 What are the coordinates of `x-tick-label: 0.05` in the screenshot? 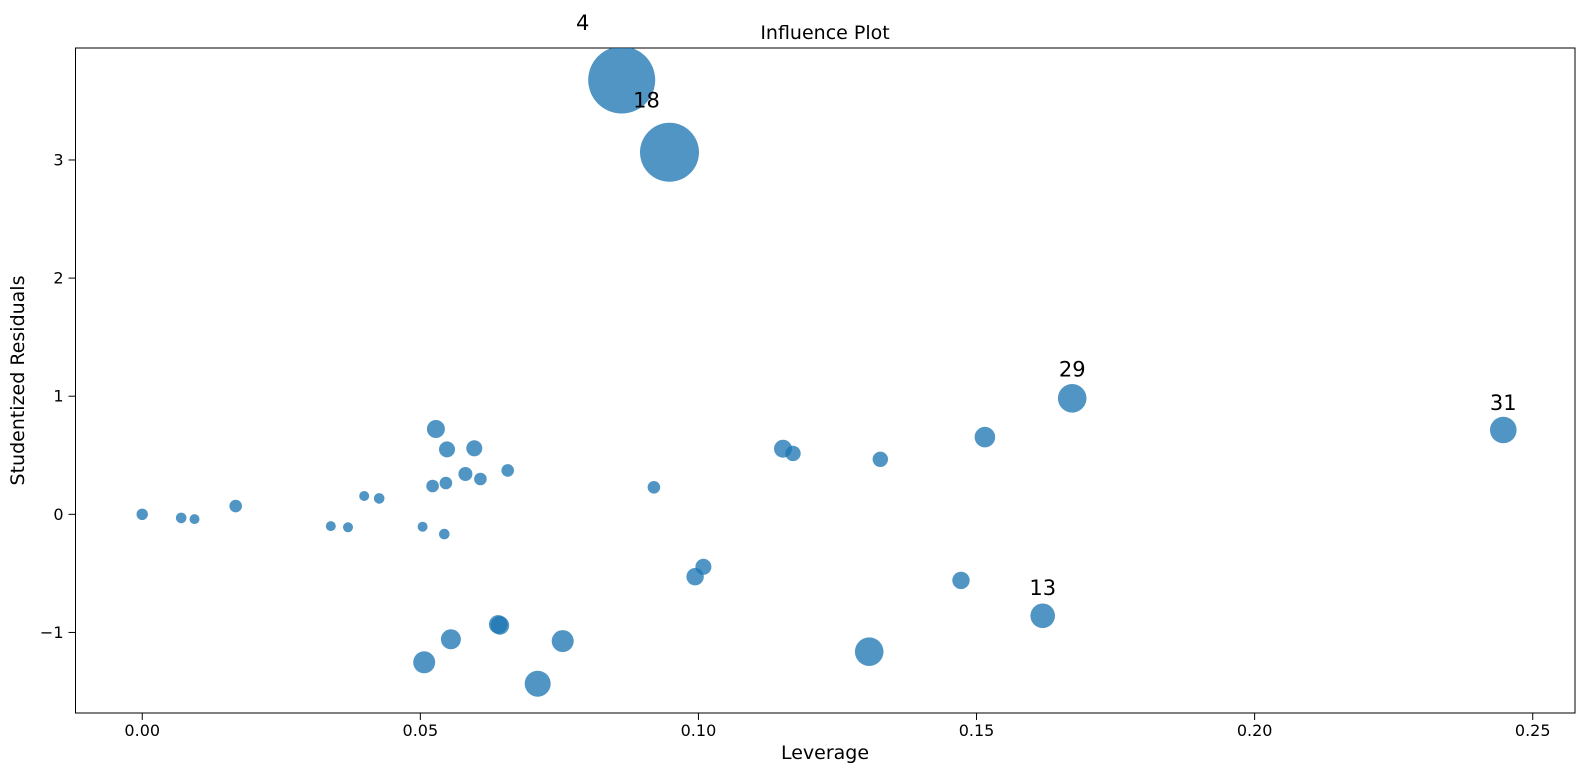 It's located at (421, 730).